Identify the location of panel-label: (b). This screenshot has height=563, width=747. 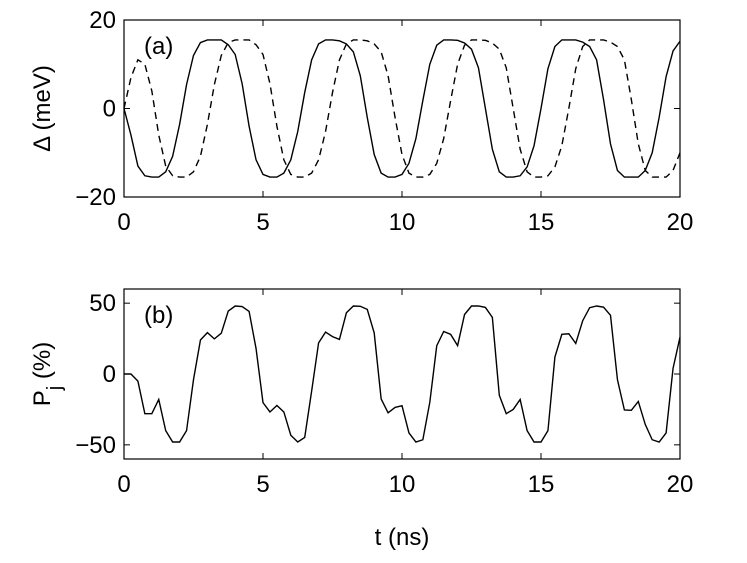
(158, 315).